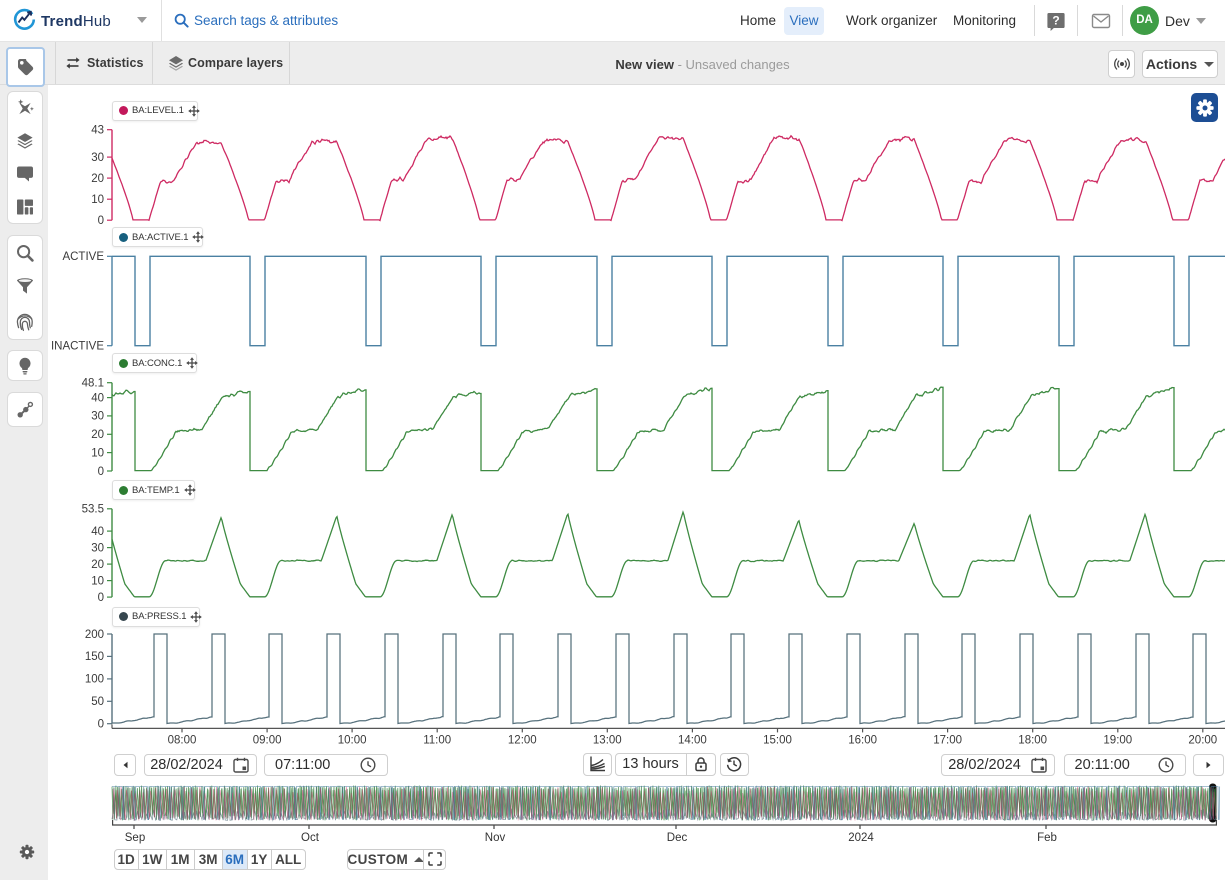  What do you see at coordinates (1202, 740) in the screenshot?
I see `svg-text: 20:00` at bounding box center [1202, 740].